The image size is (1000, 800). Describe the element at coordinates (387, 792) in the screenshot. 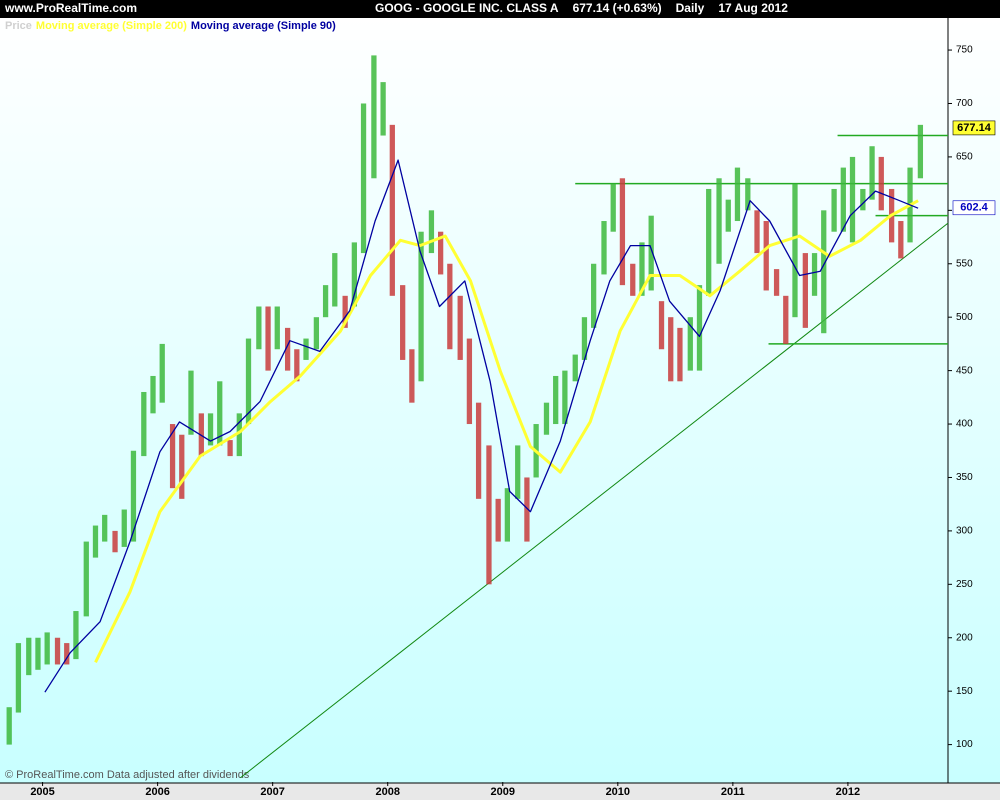

I see `x-tick-label: 2008` at that location.